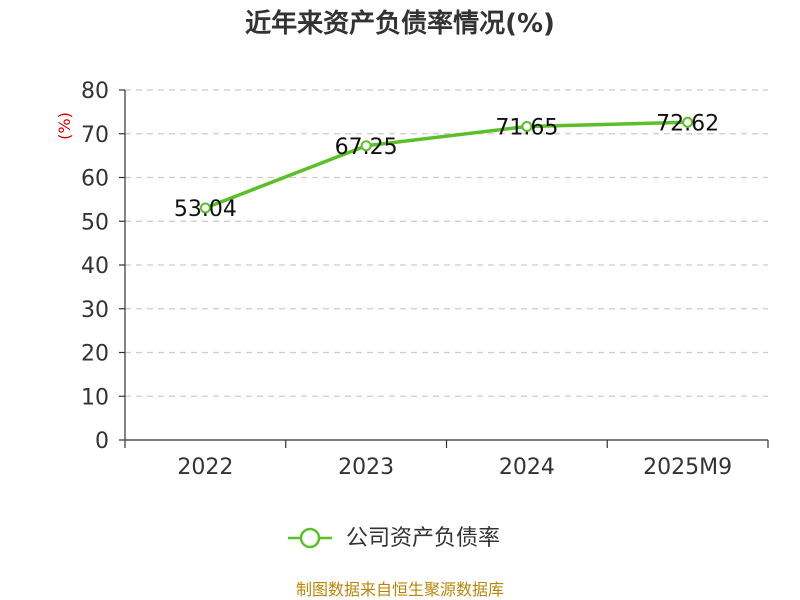 The image size is (800, 600). I want to click on source-footer: 制图数据来自恒生聚源数据库, so click(400, 589).